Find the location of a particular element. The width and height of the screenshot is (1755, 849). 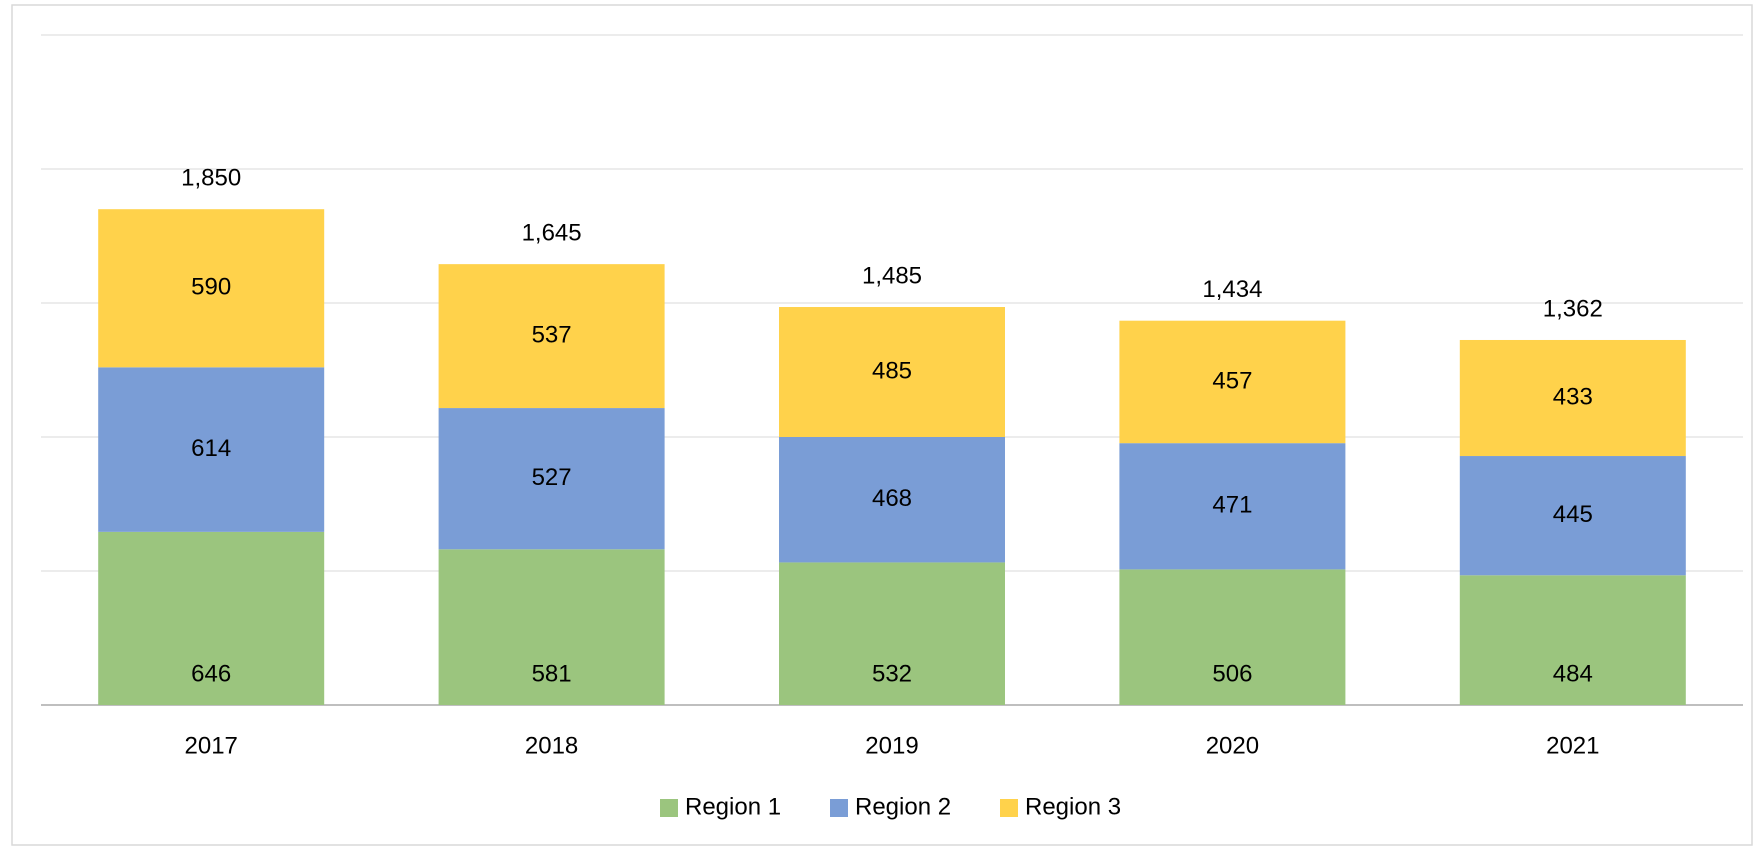

total-label: 1,850 is located at coordinates (211, 178).